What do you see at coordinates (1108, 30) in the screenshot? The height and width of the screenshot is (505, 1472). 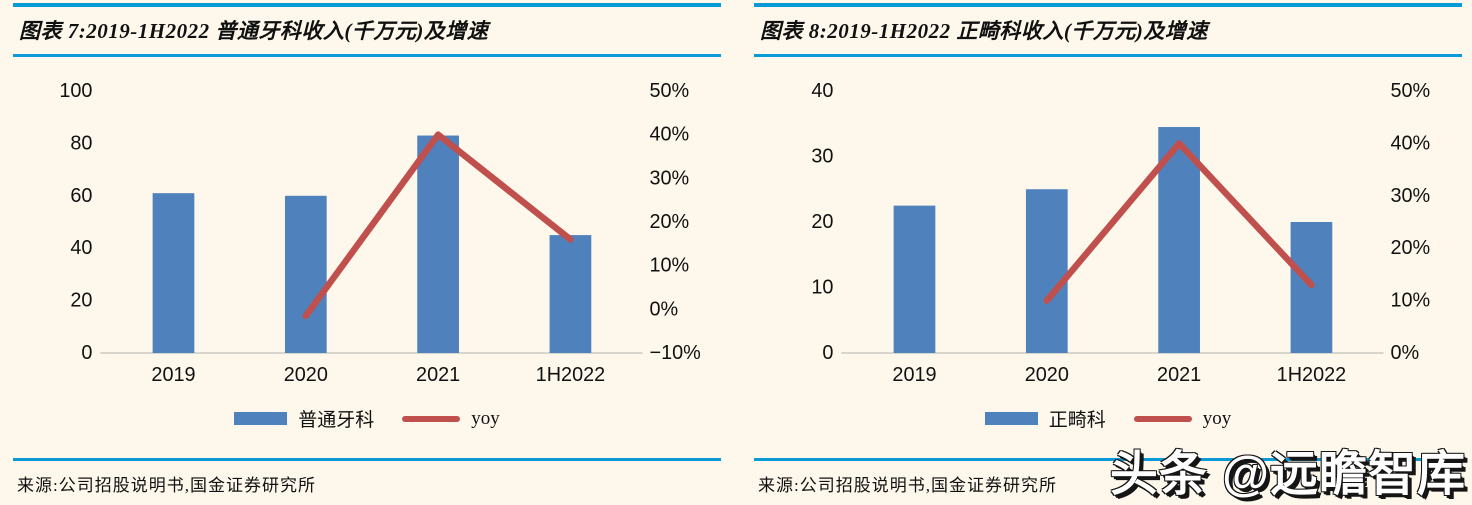 I see `chart-title: 图表 8:2019-1H2022 正畸科收入(千万元)及增速` at bounding box center [1108, 30].